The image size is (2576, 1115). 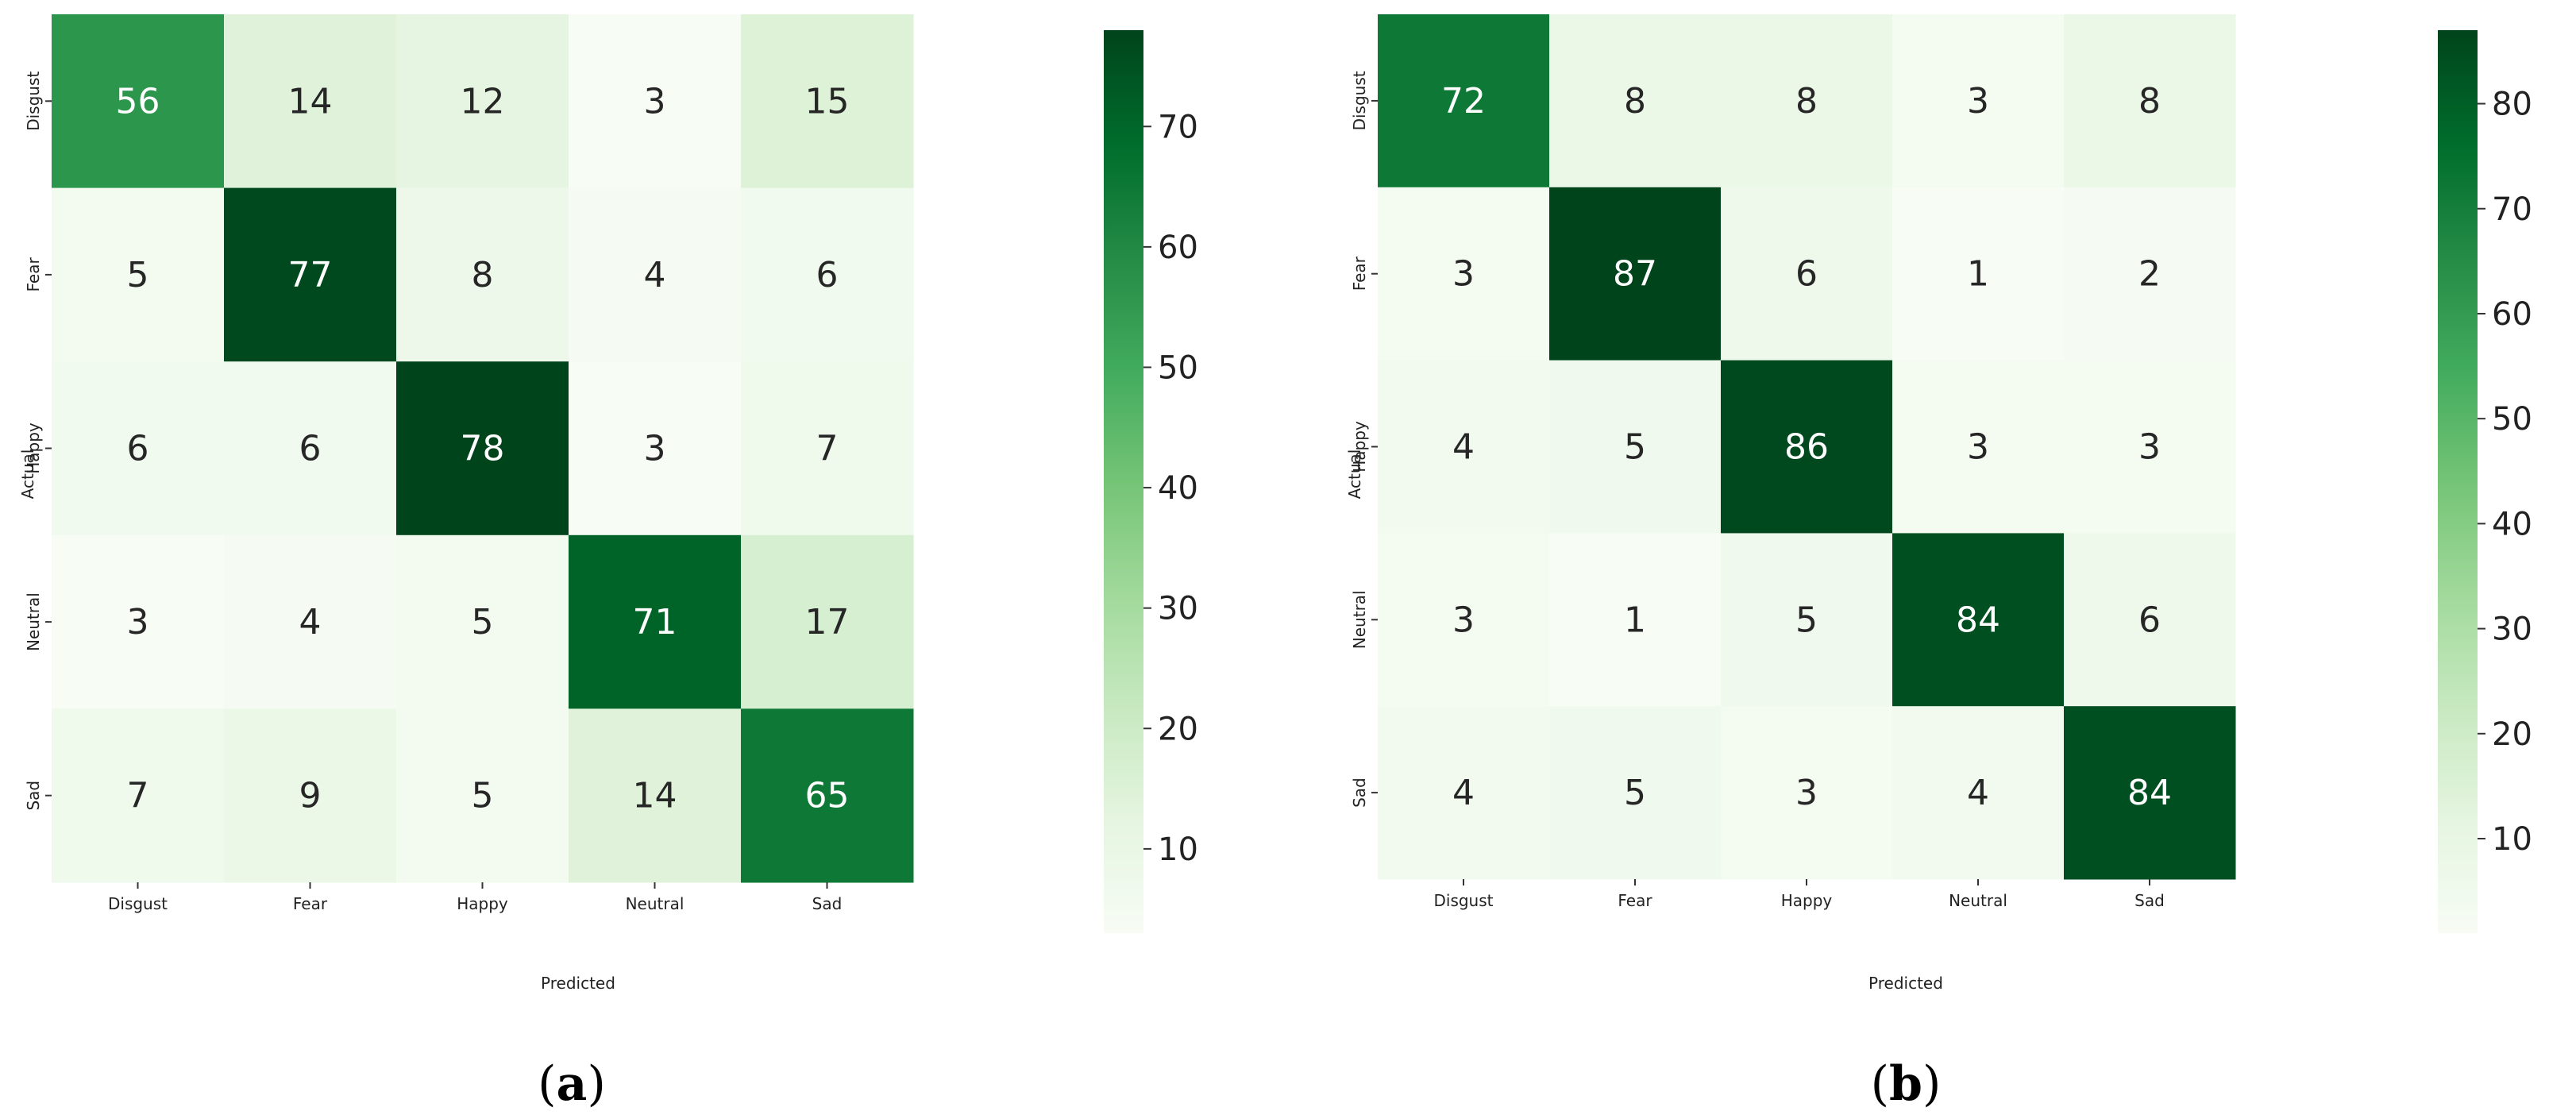 What do you see at coordinates (483, 903) in the screenshot?
I see `x-tick-label: Happy` at bounding box center [483, 903].